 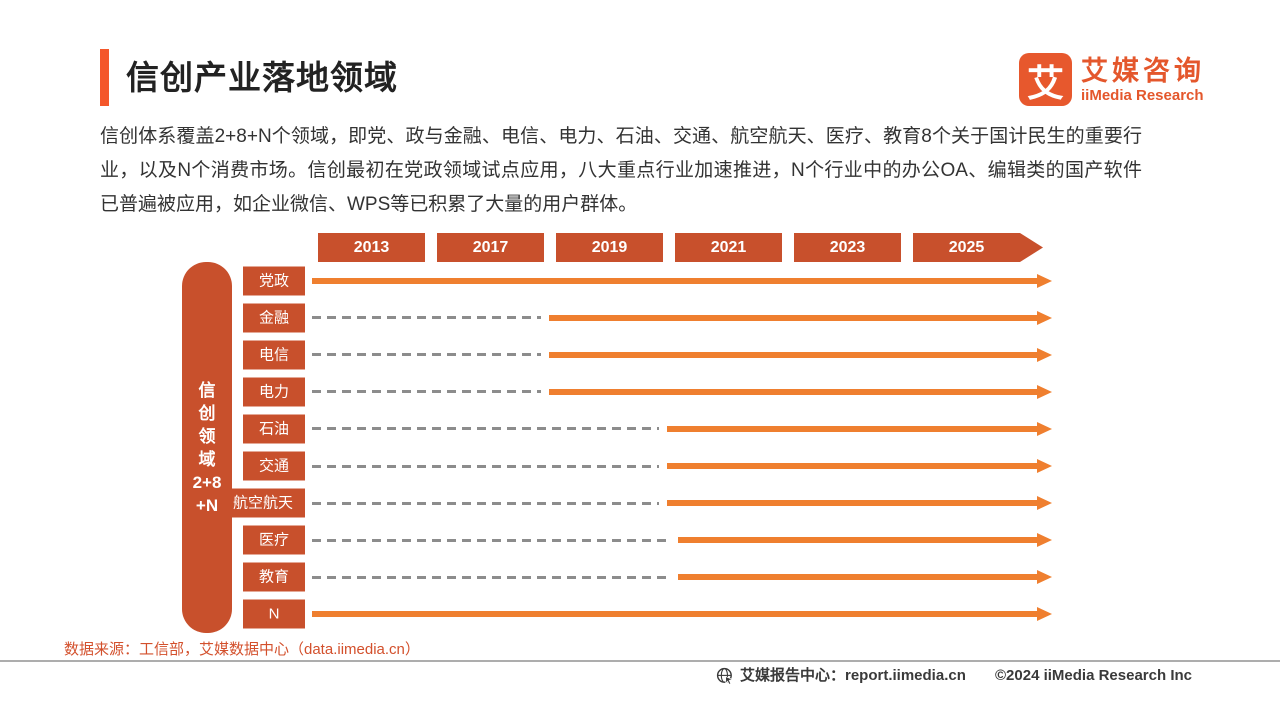 I want to click on industry-label: 金融, so click(x=274, y=318).